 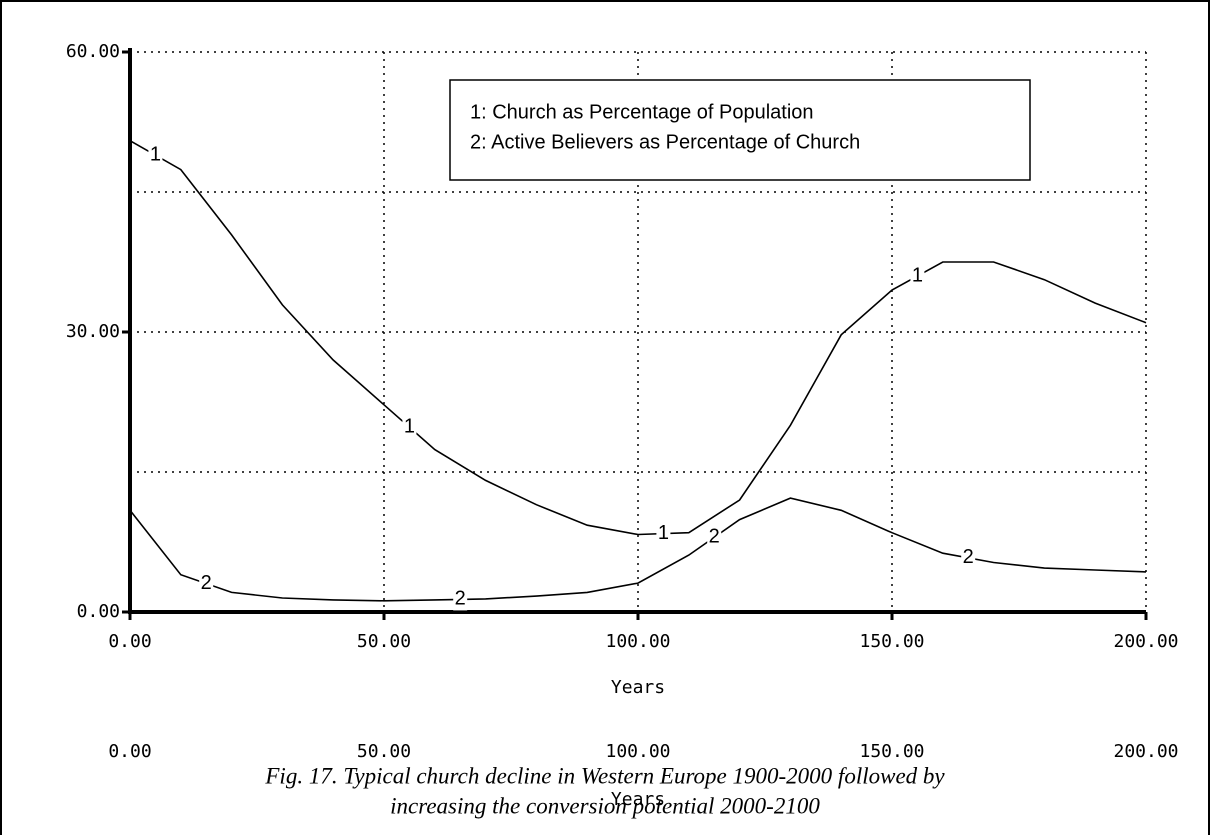 What do you see at coordinates (129, 641) in the screenshot?
I see `x-tick-label: 0.00` at bounding box center [129, 641].